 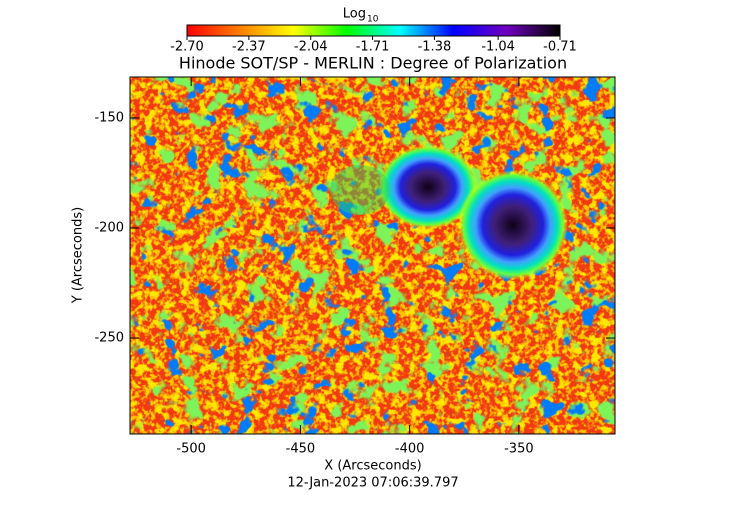 I want to click on colorbar-tick-label: -1.38, so click(x=435, y=47).